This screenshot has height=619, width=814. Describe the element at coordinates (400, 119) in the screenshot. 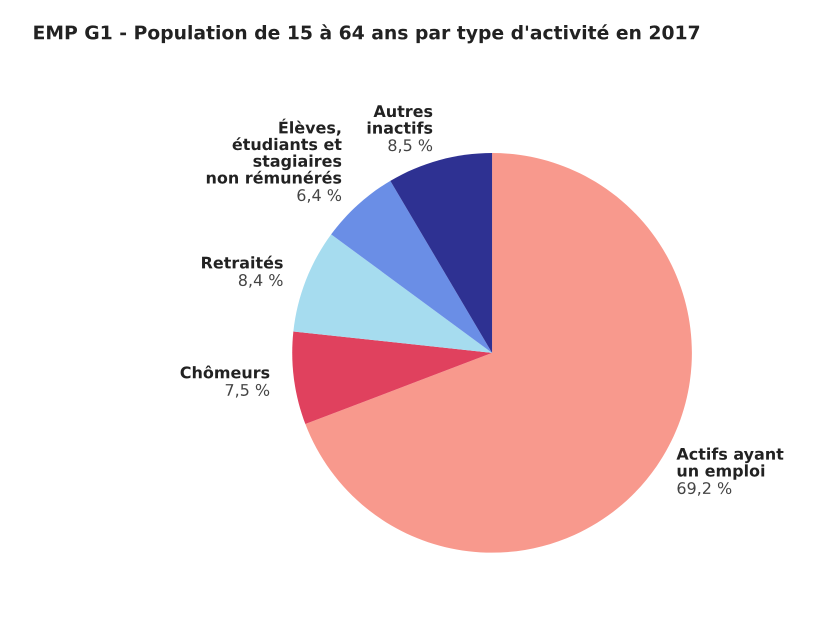

I see `slice-label: Autres inactifs` at that location.